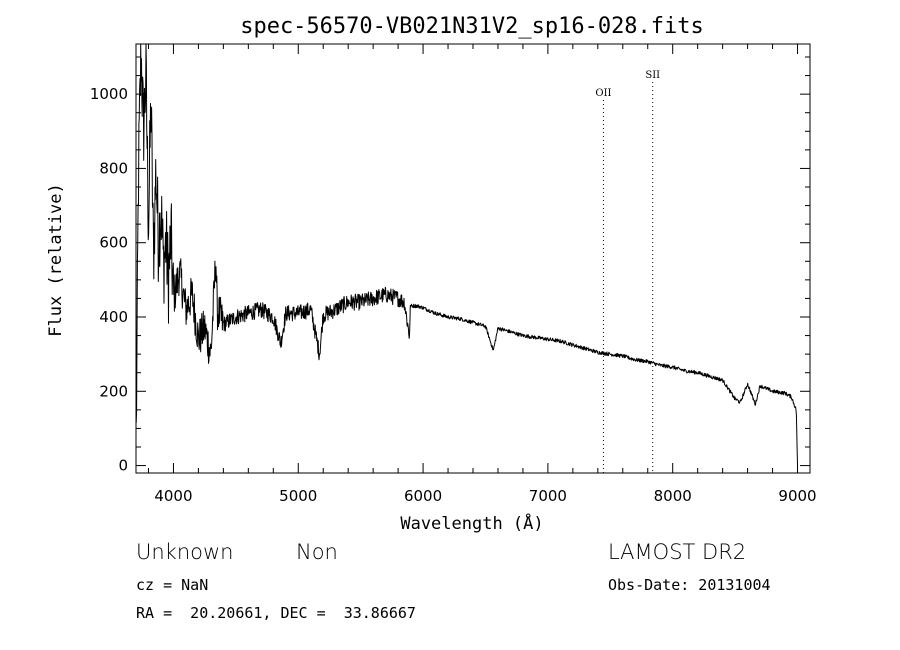 This screenshot has height=650, width=900. I want to click on sky-coordinates: RA = 20.20661, DEC = 33.86667, so click(276, 613).